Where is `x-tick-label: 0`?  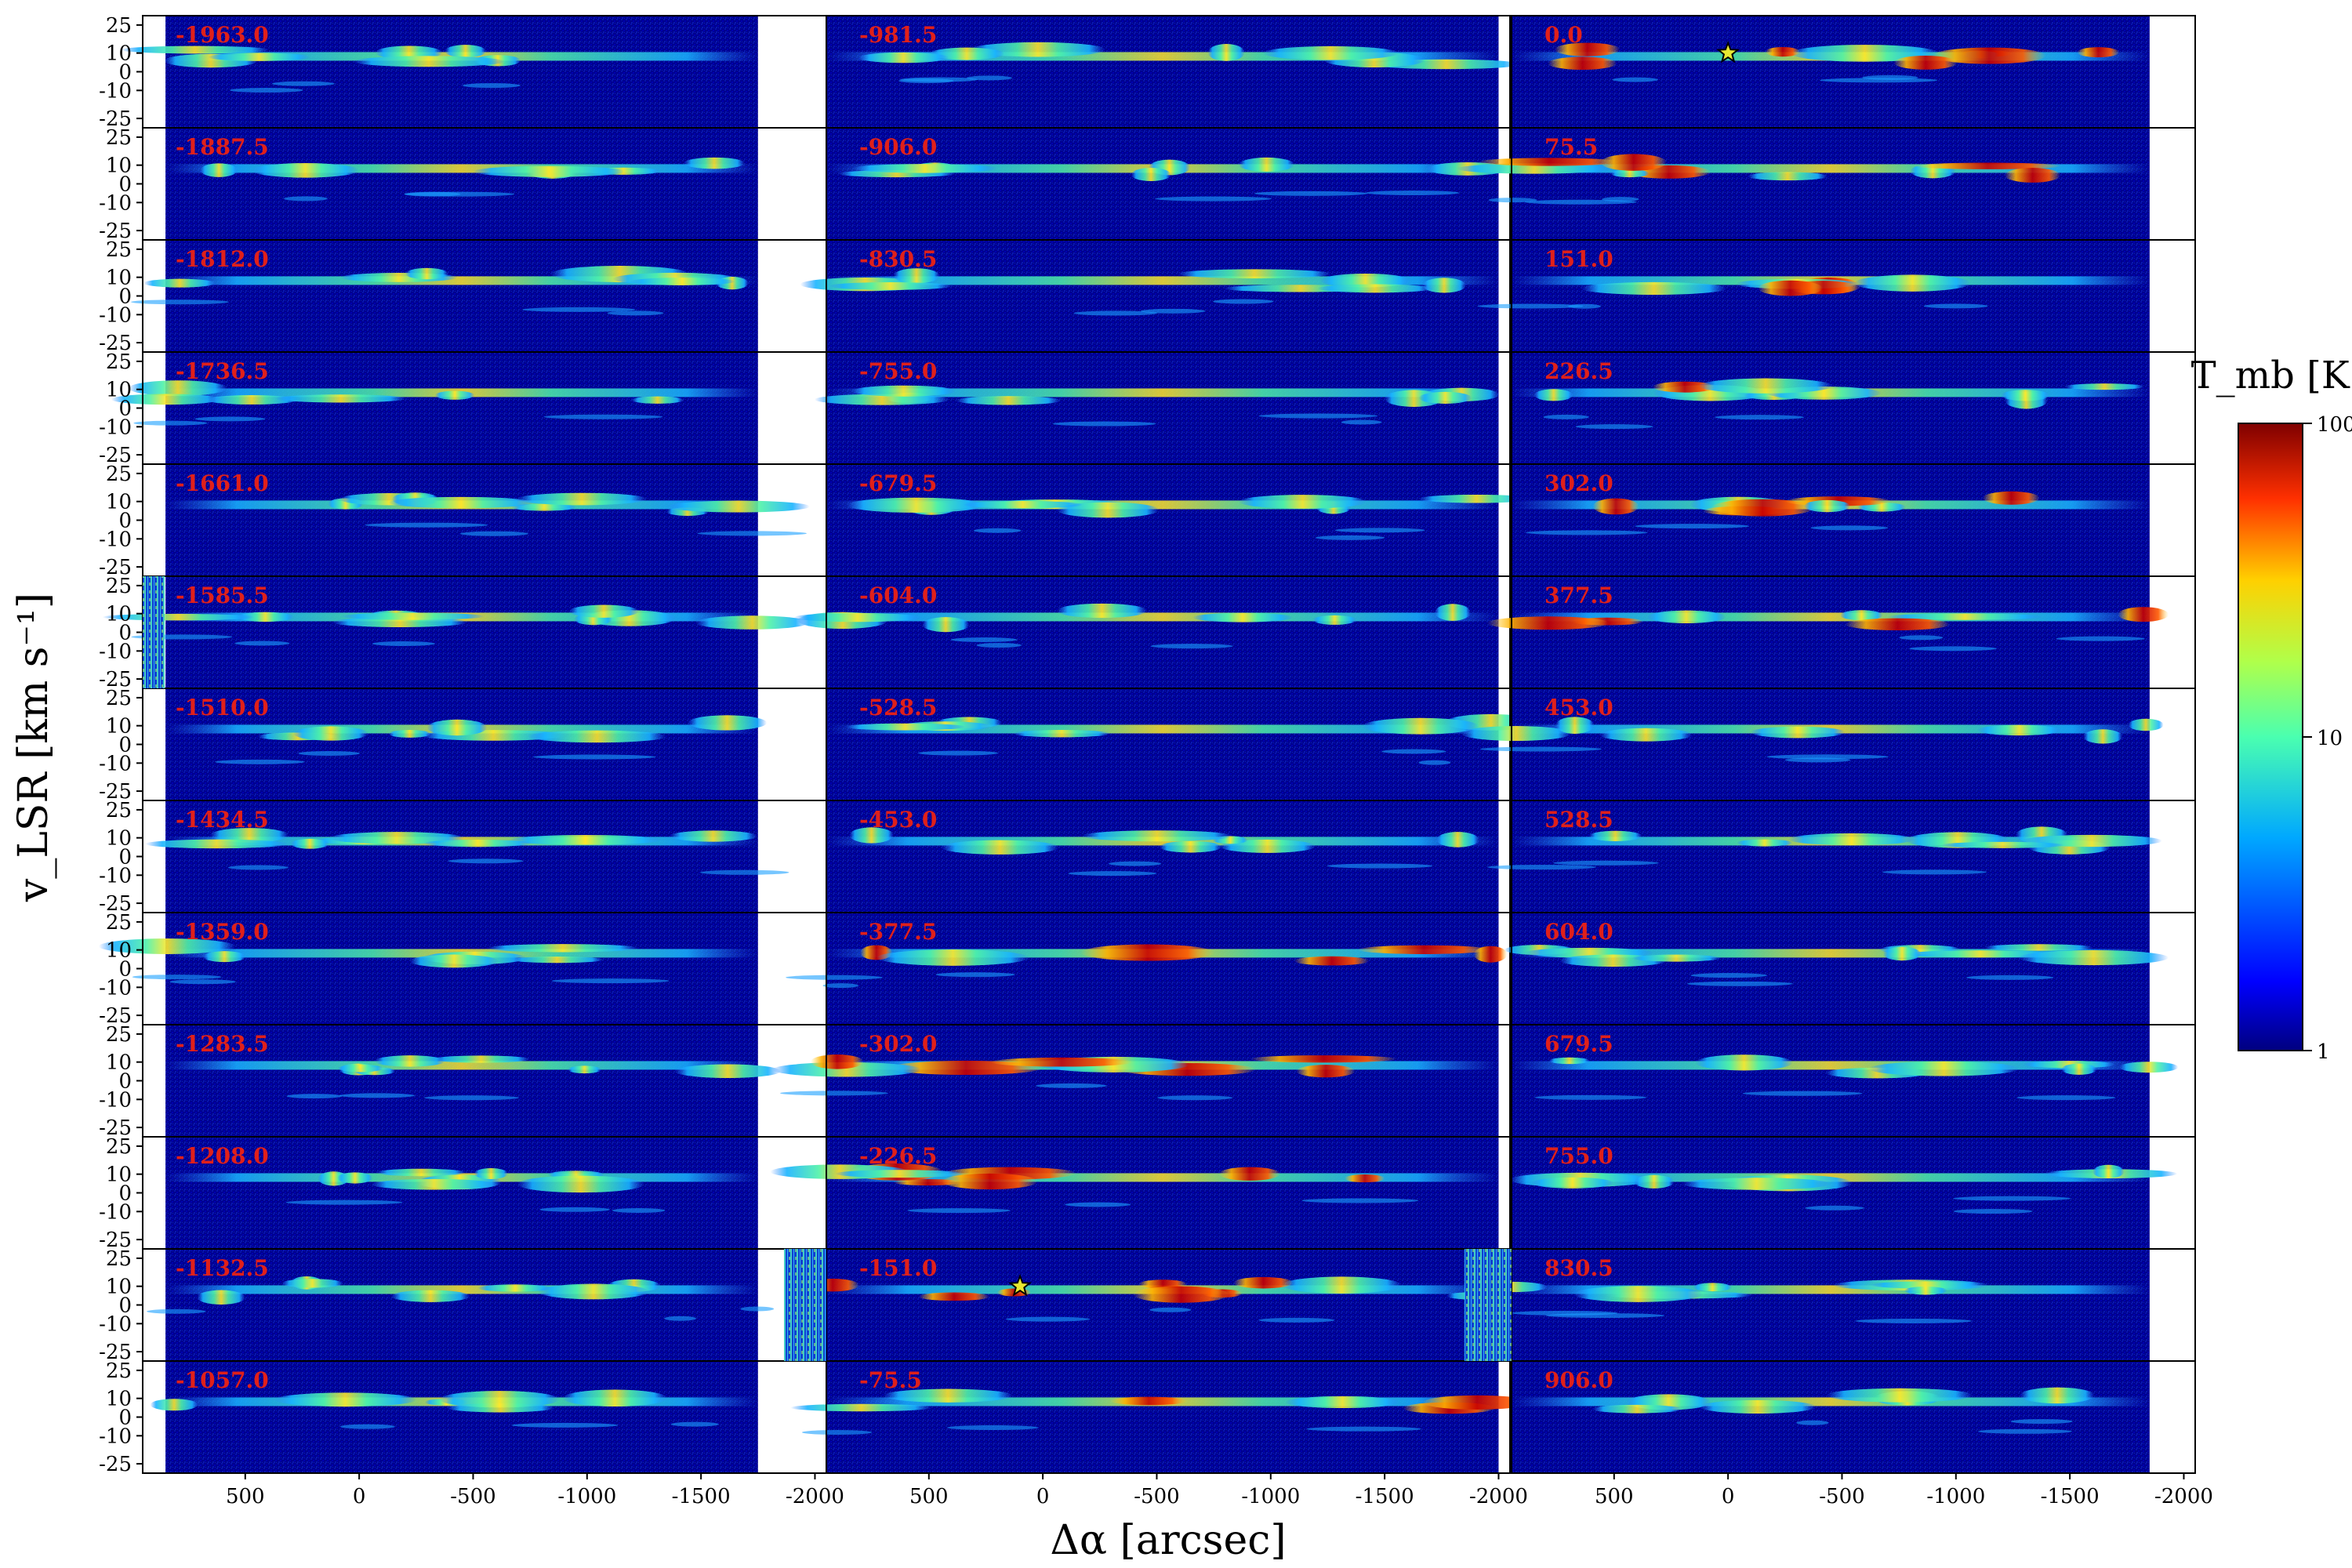 x-tick-label: 0 is located at coordinates (1729, 1496).